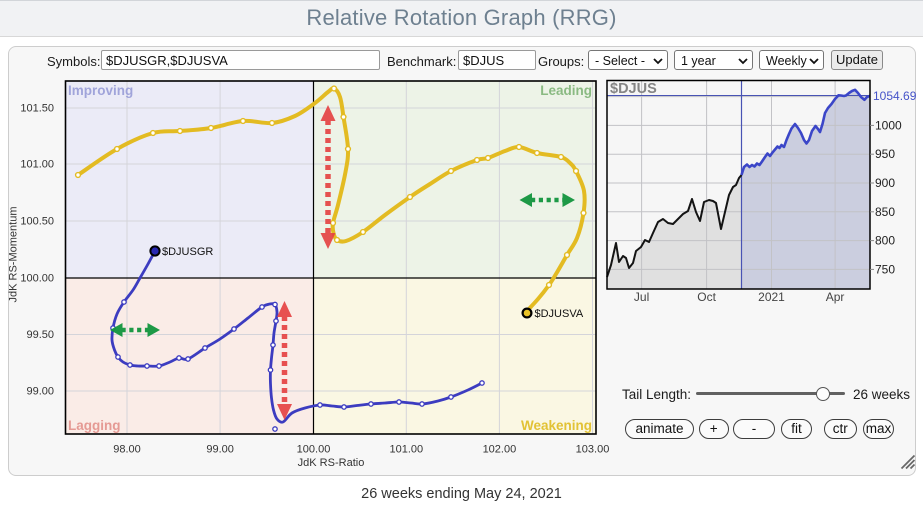  Describe the element at coordinates (556, 425) in the screenshot. I see `svg-text: Weakening` at that location.